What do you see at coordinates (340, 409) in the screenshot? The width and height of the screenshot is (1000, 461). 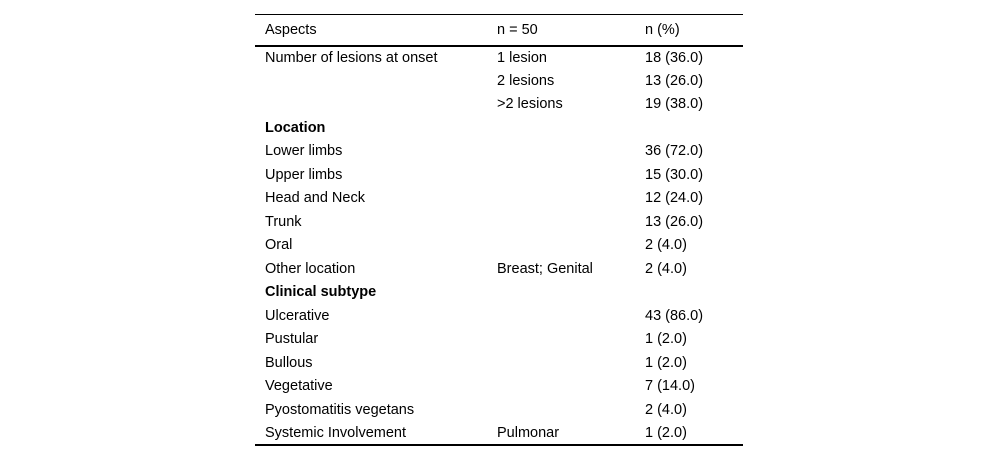 I see `cell-aspect: Pyostomatitis vegetans` at bounding box center [340, 409].